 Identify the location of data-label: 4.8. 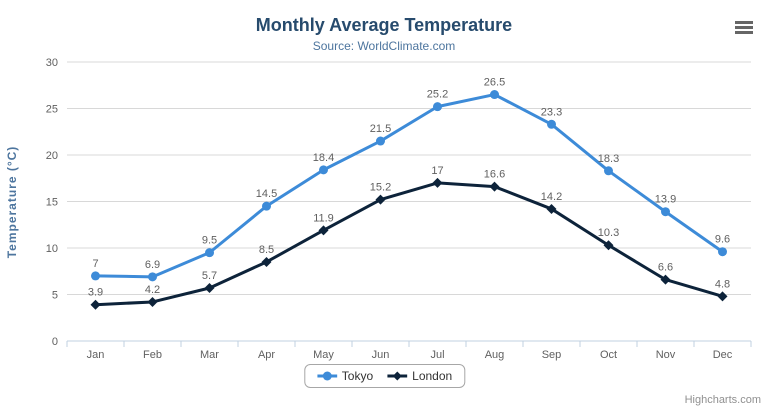
(722, 284).